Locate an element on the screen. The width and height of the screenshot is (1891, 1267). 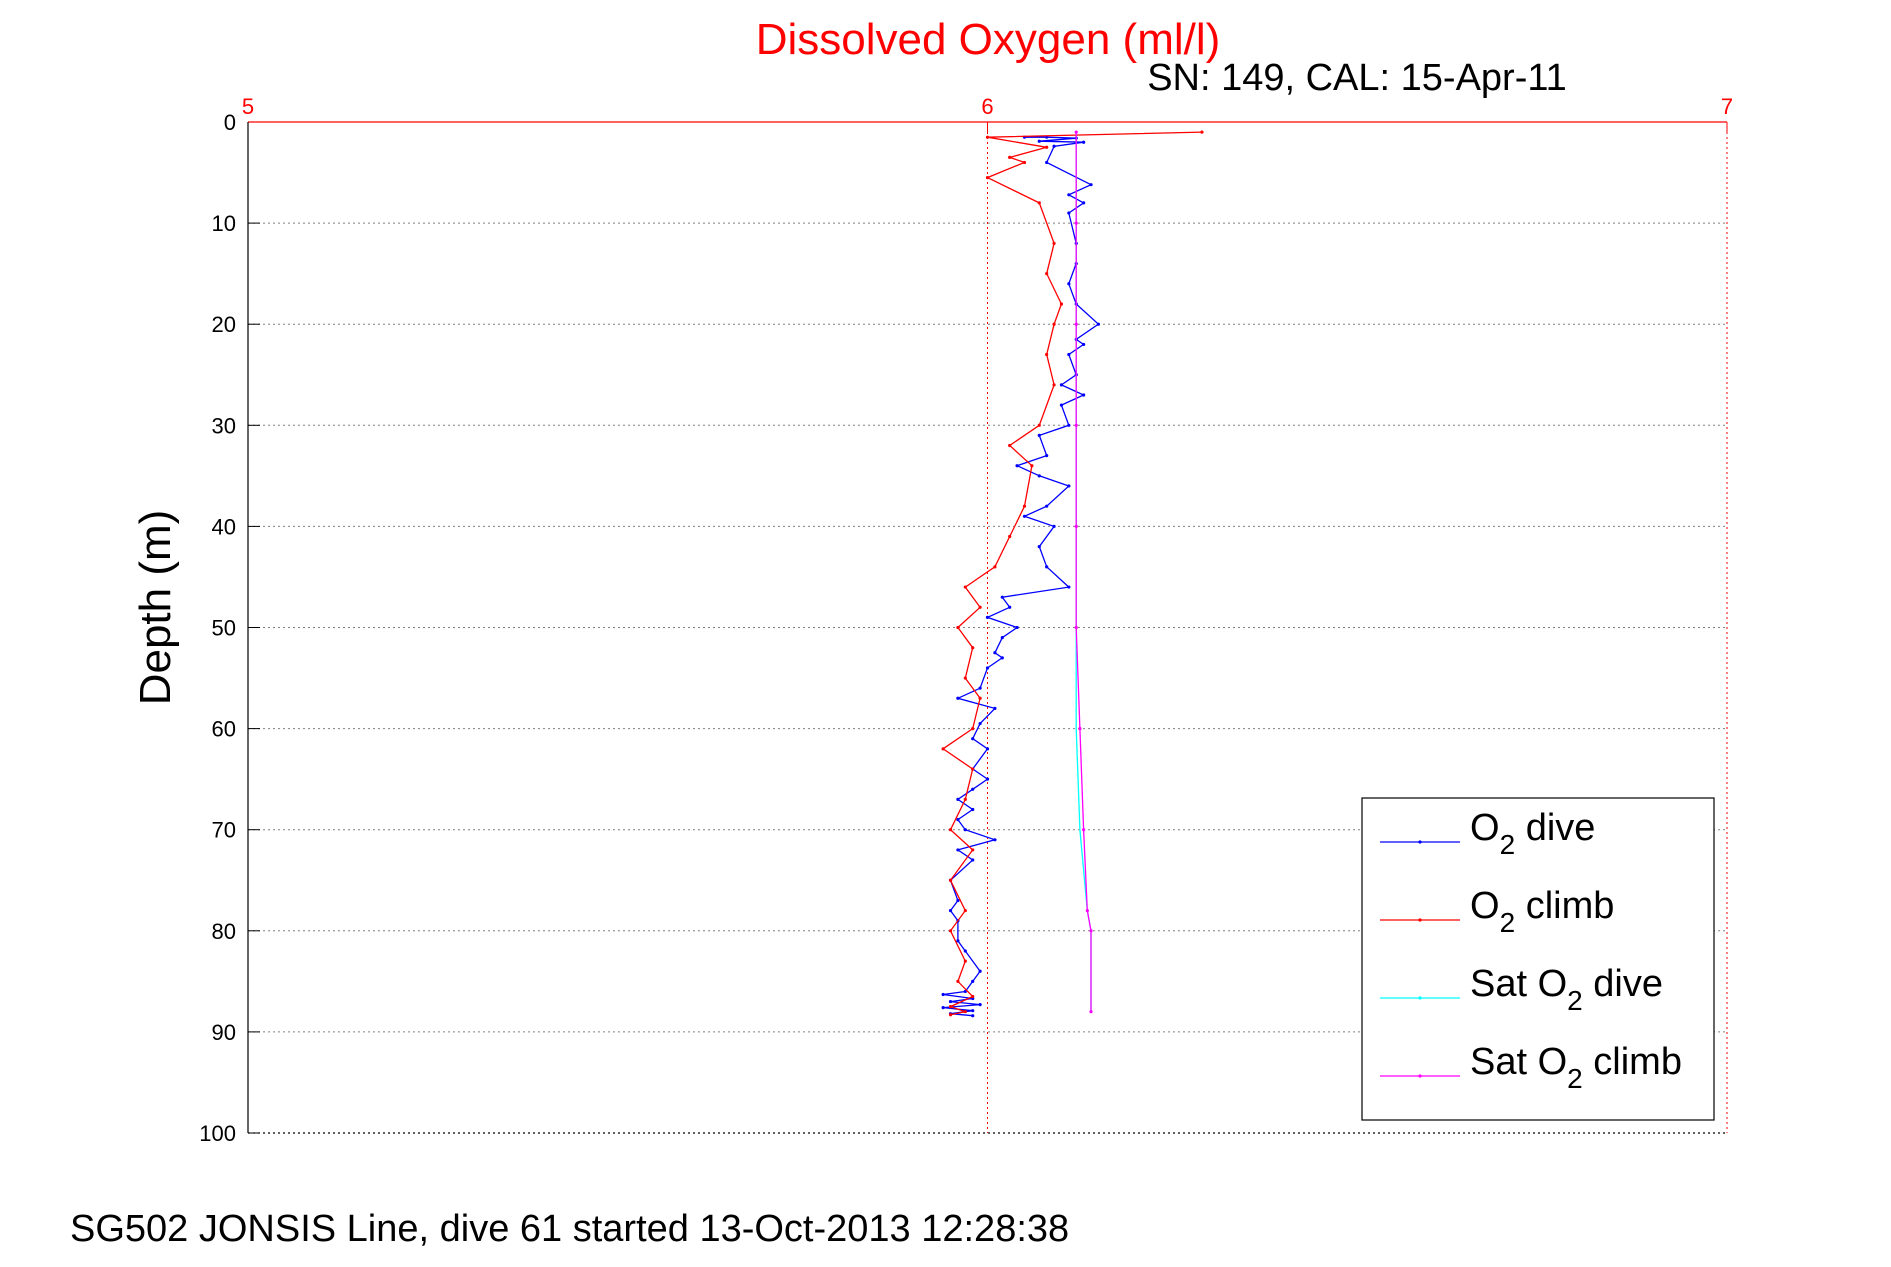
legend-marker is located at coordinates (1420, 920).